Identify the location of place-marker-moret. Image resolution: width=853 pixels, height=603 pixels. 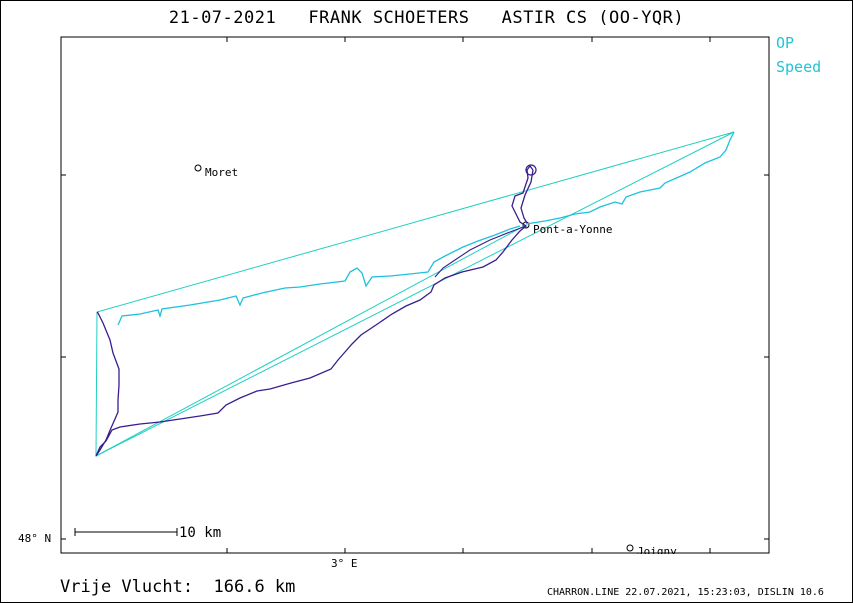
(198, 168).